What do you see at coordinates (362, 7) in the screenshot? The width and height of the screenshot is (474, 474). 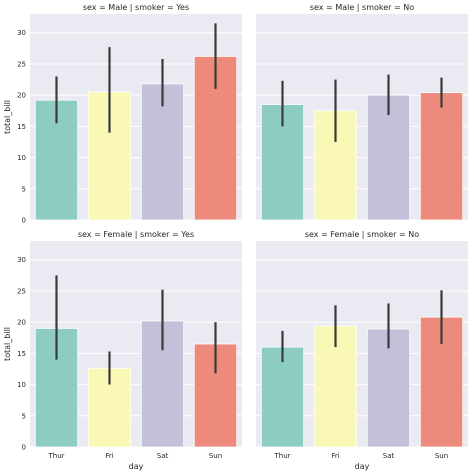 I see `panel-title: sex = Male | smoker = No` at bounding box center [362, 7].